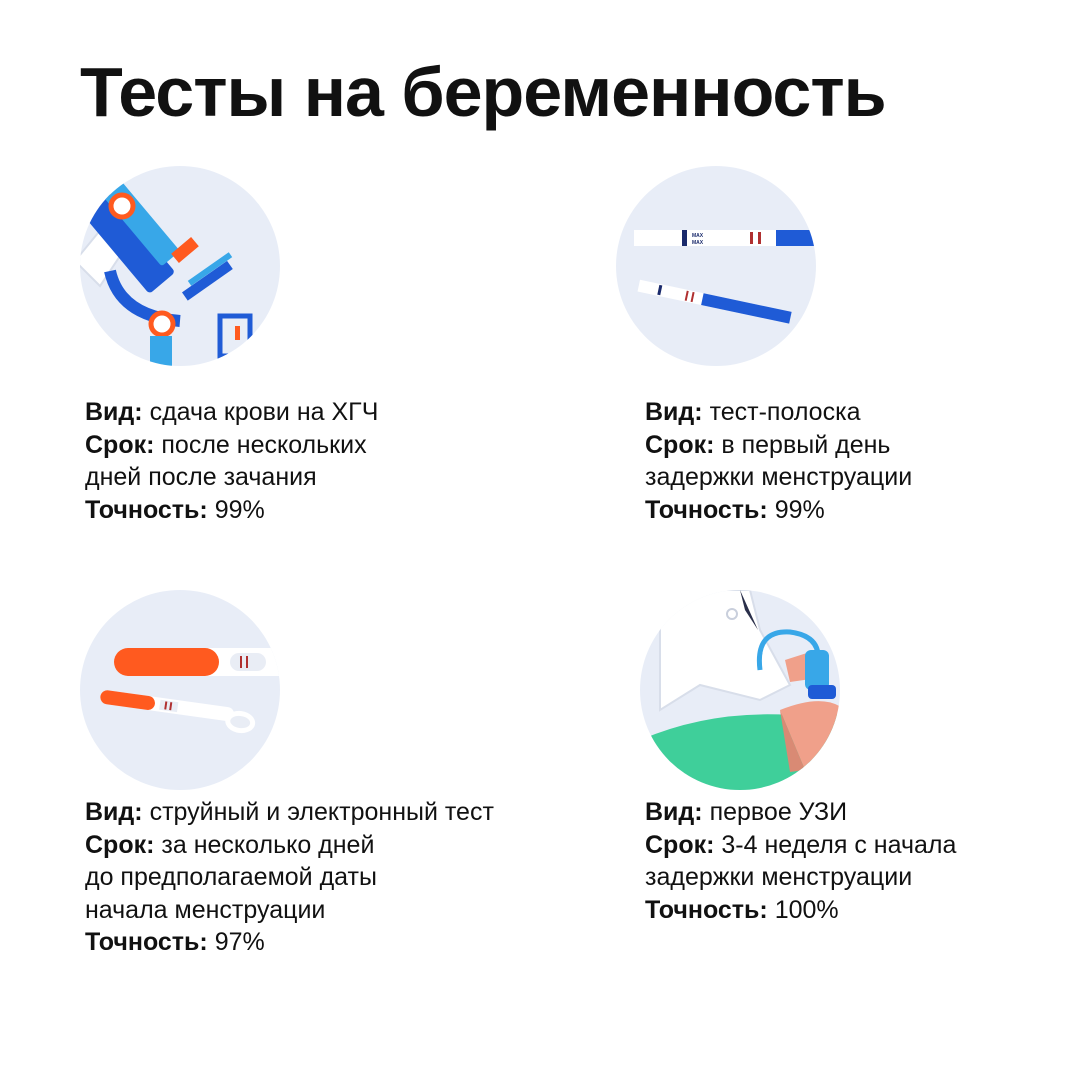 The width and height of the screenshot is (1080, 1080). I want to click on type-row: Вид: струйный и электронный тест, so click(289, 812).